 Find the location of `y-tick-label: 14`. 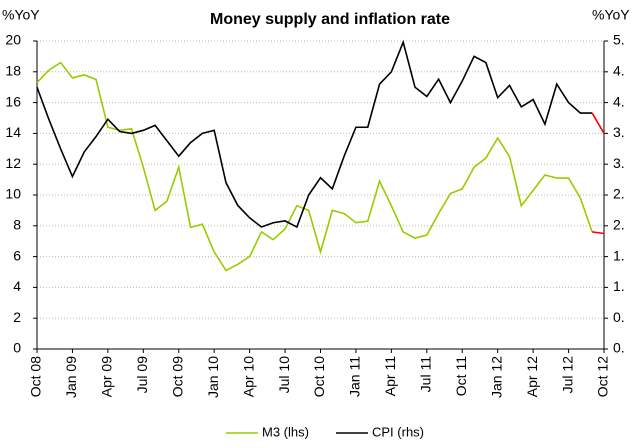

y-tick-label: 14 is located at coordinates (13, 132).